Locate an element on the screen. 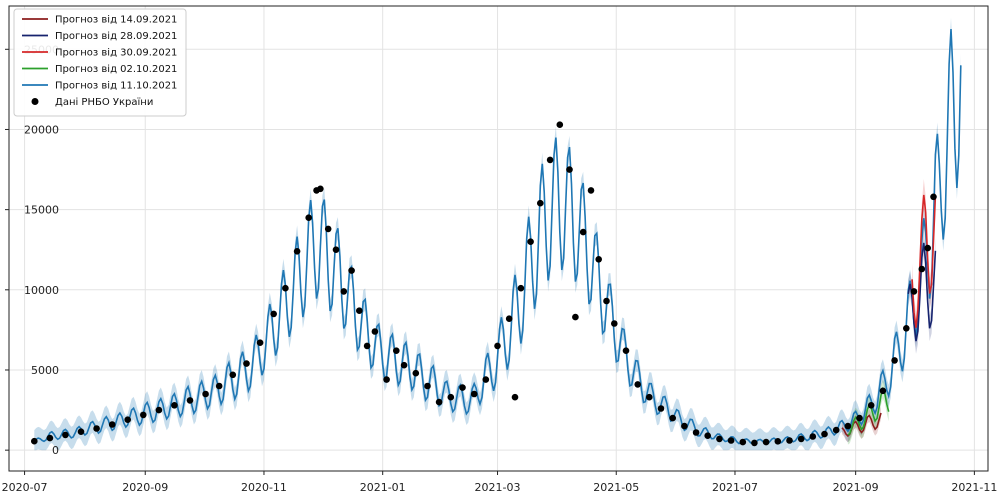 The image size is (1002, 500). x-tick-label: 2020-07 is located at coordinates (25, 487).